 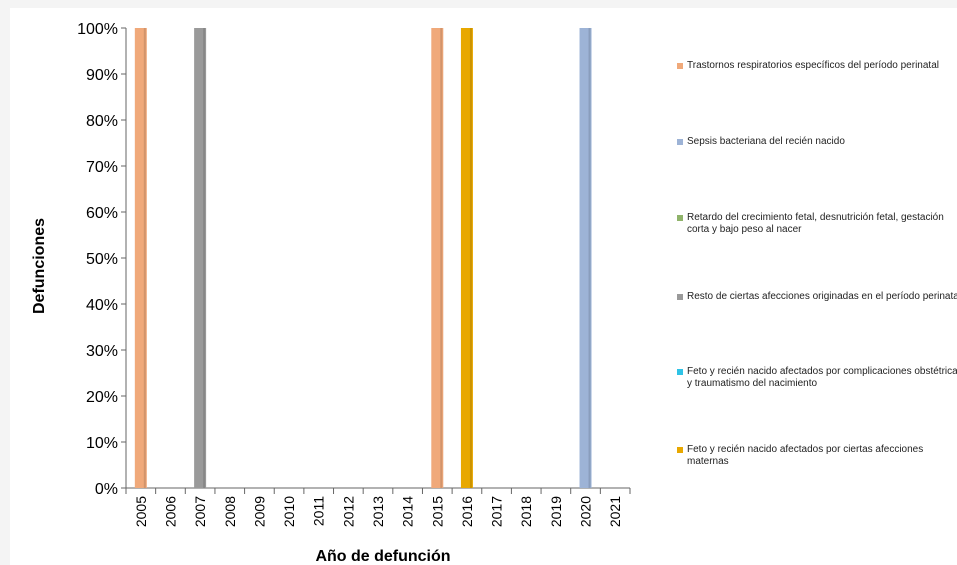 I want to click on x-tick-label: 2012, so click(x=348, y=511).